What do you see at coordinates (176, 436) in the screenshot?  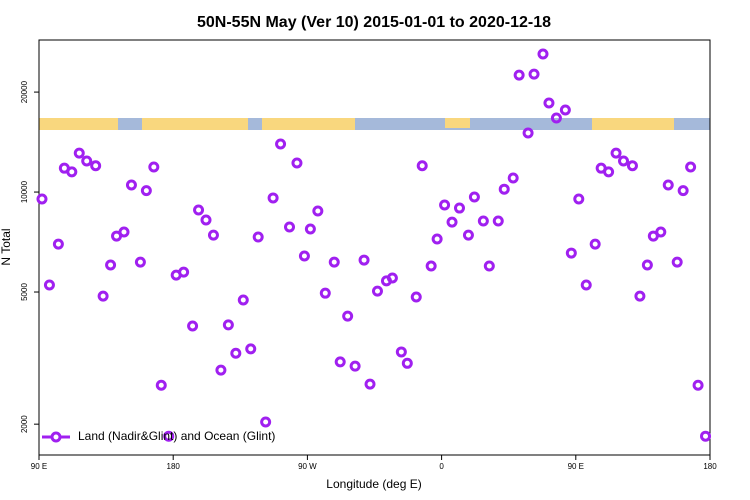 I see `legend-label: Land (Nadir&Glint) and Ocean (Glint)` at bounding box center [176, 436].